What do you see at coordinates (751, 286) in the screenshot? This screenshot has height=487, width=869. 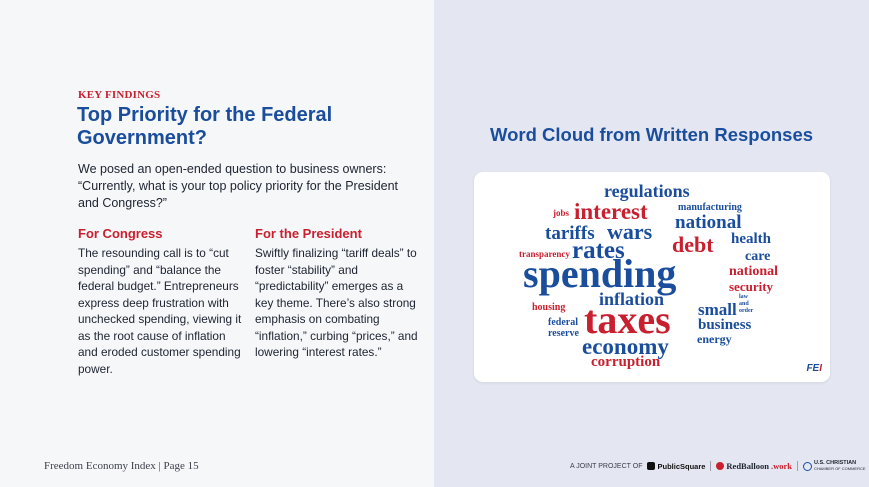 I see `word-security: security` at bounding box center [751, 286].